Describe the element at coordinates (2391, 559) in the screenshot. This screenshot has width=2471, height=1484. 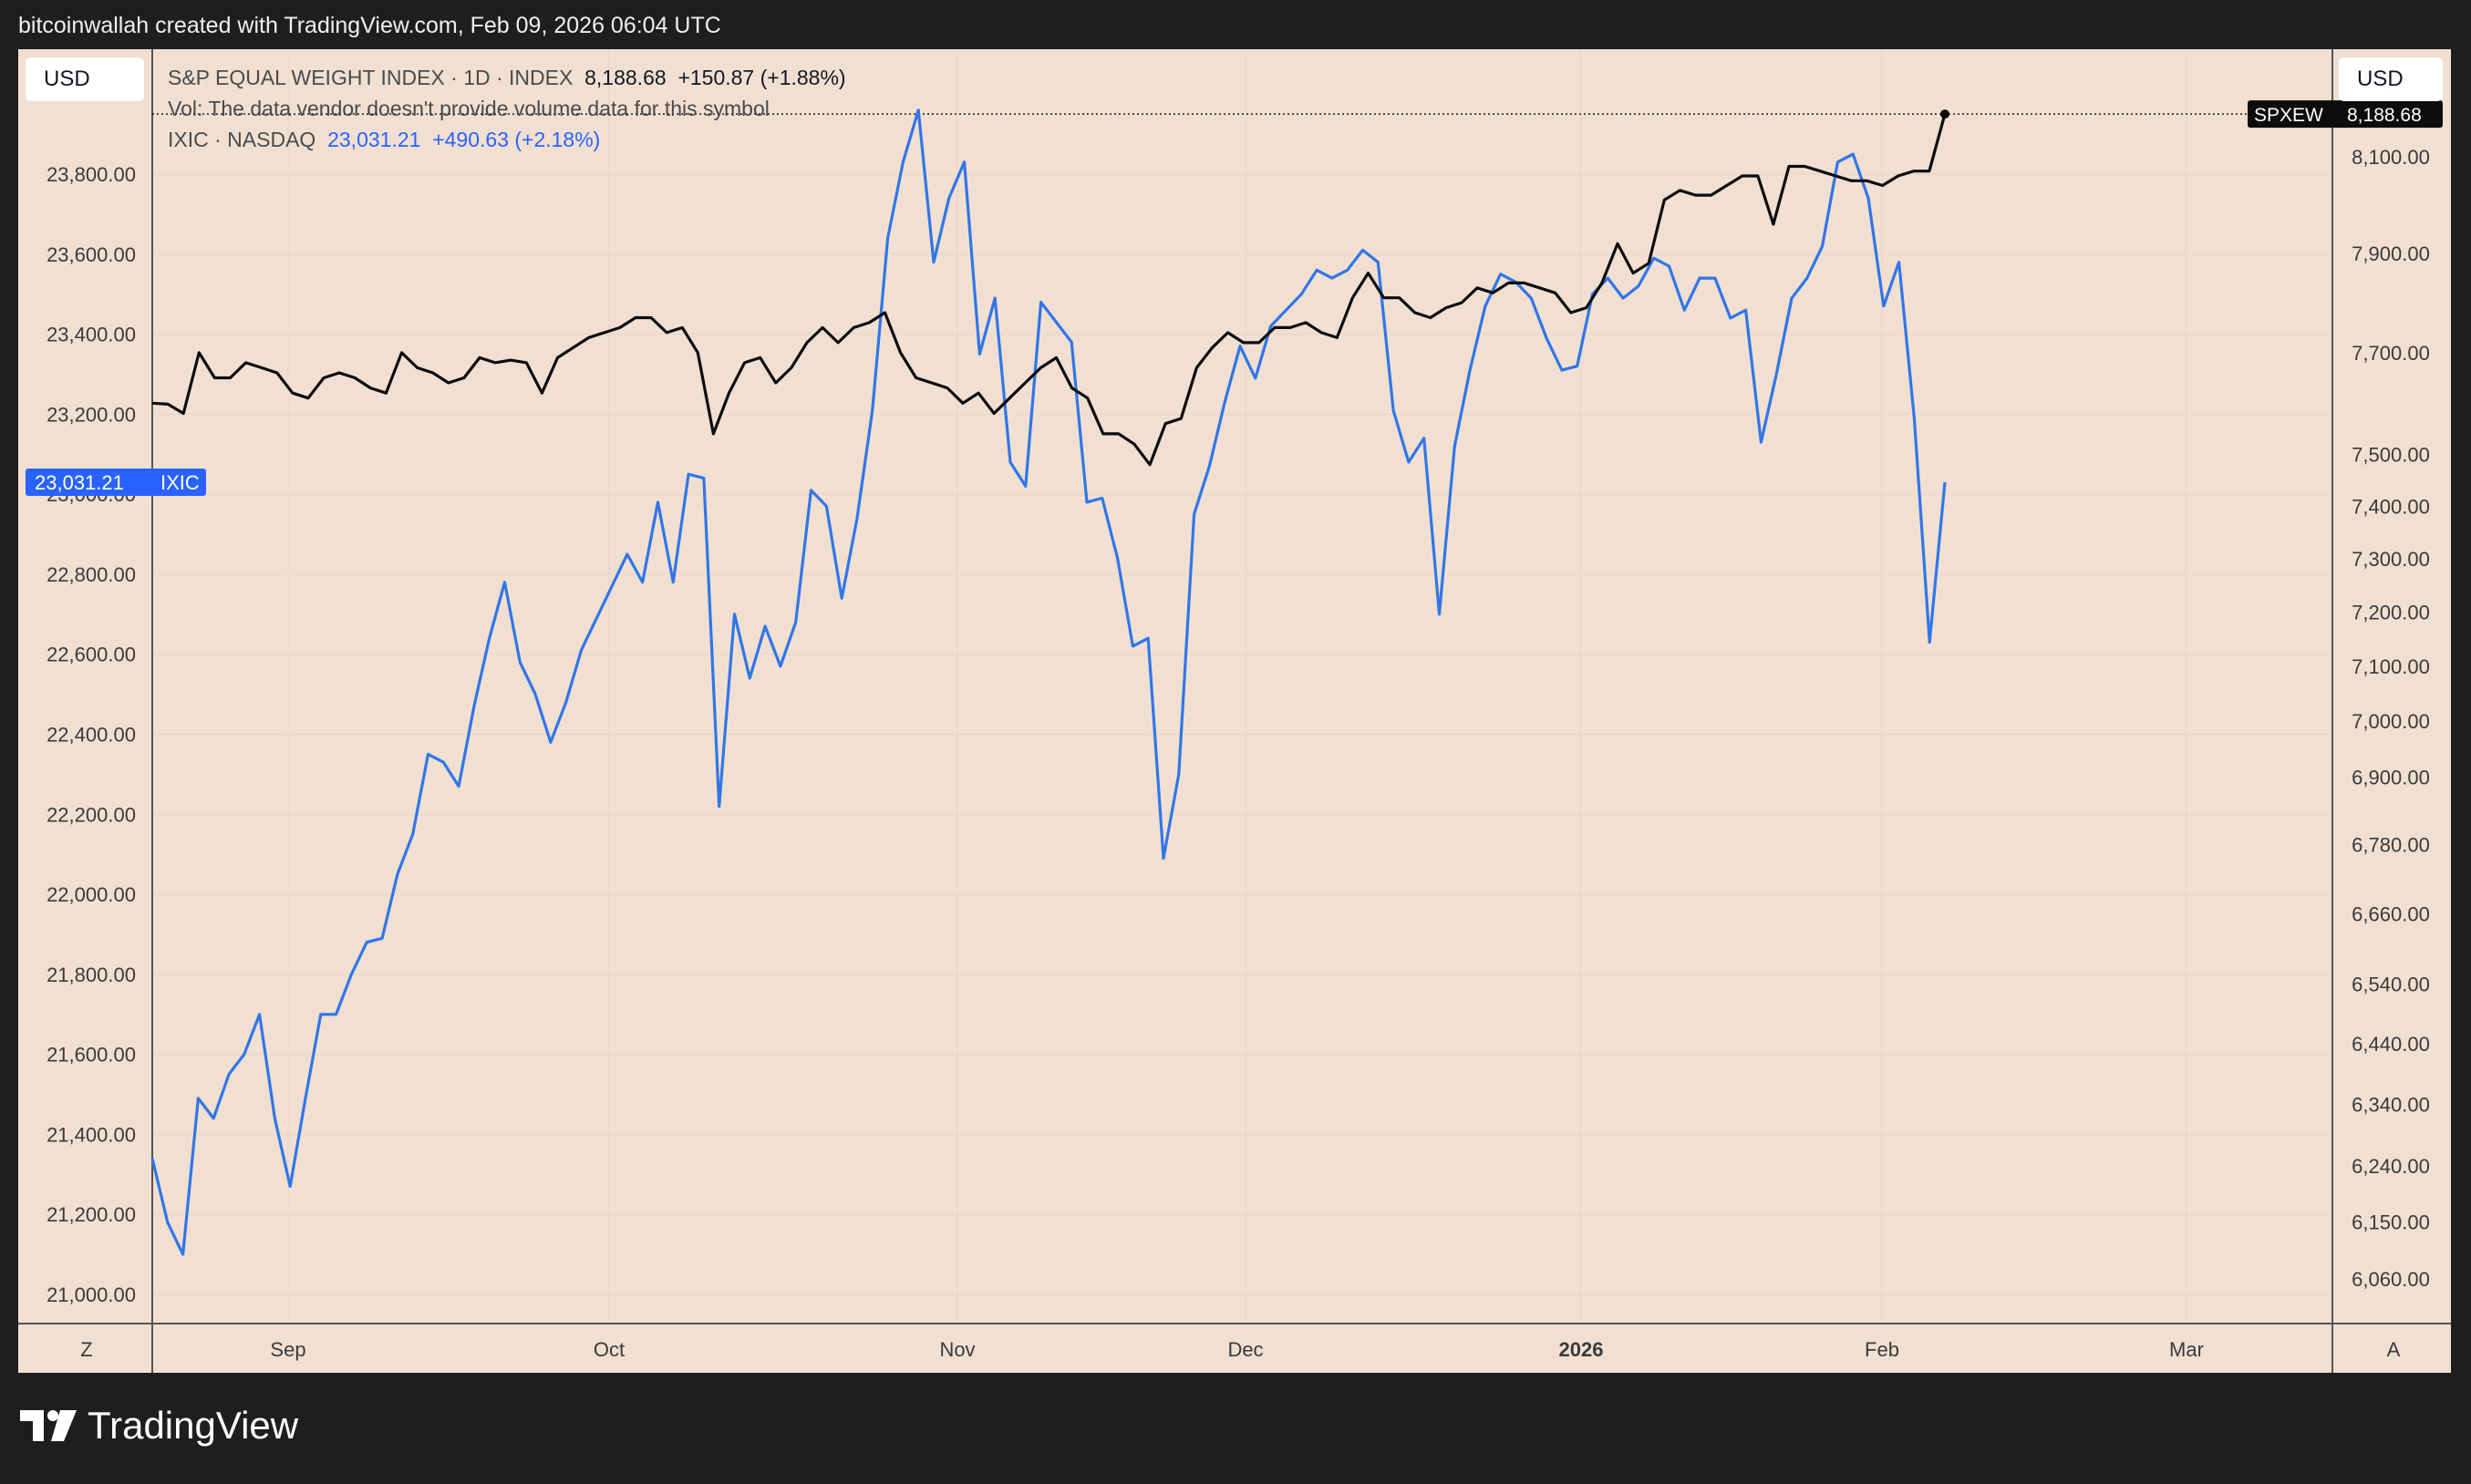
I see `right-axis-tick-label: 7,300.00` at that location.